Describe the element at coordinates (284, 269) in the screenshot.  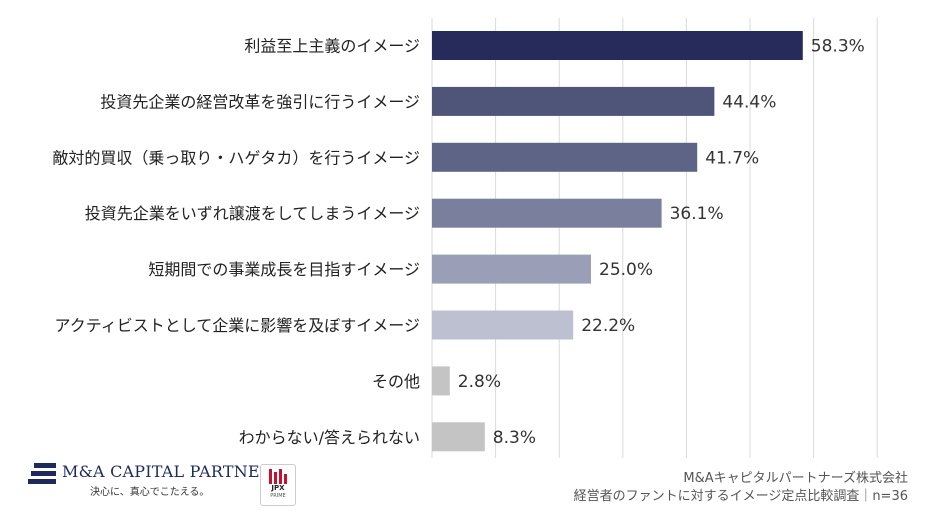
I see `category-label: 短期間での事業成長を目指すイメージ` at that location.